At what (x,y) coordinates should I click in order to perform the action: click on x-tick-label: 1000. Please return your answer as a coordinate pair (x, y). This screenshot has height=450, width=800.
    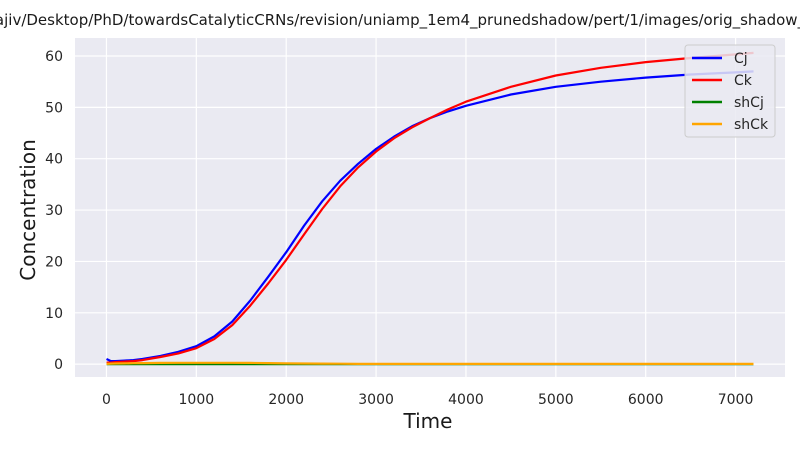
    Looking at the image, I should click on (197, 400).